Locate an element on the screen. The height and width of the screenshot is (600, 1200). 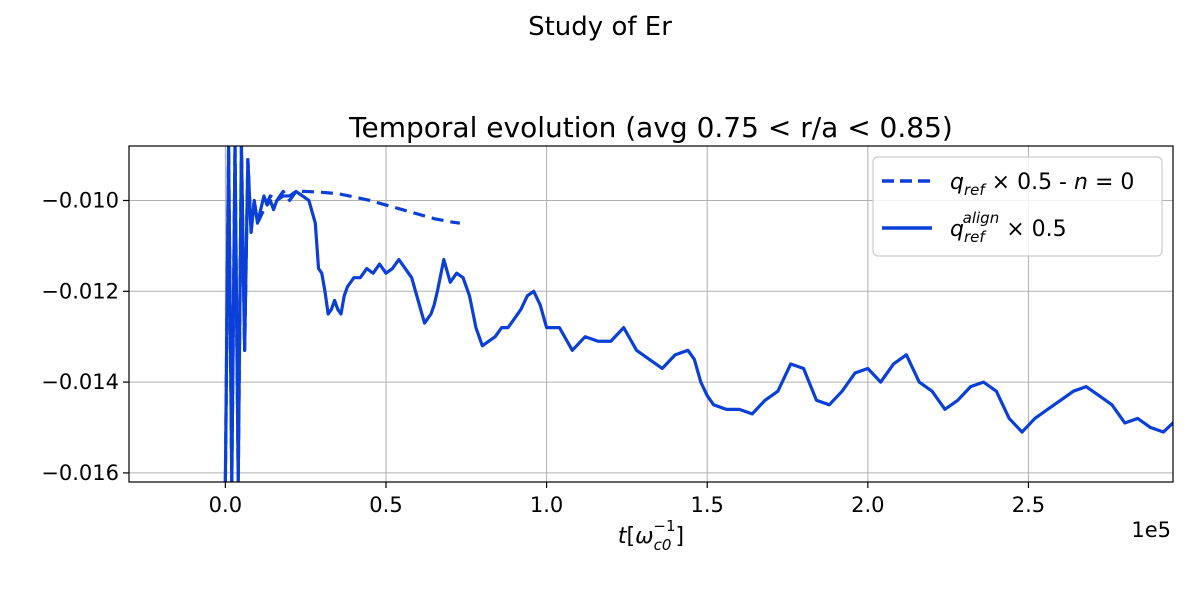
x-tick-label: 0.5 is located at coordinates (385, 505).